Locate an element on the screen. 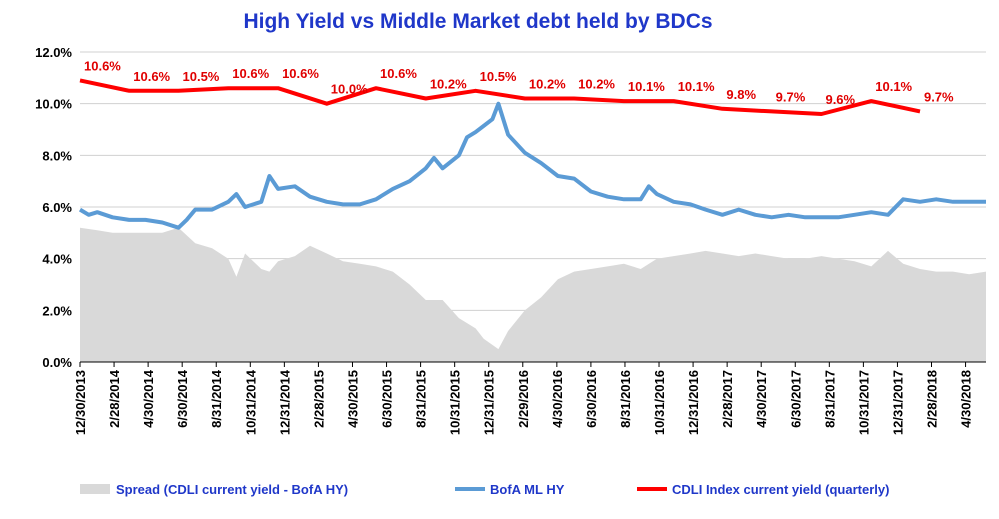 Image resolution: width=999 pixels, height=519 pixels. x-tick-label: 2/28/2015 is located at coordinates (318, 399).